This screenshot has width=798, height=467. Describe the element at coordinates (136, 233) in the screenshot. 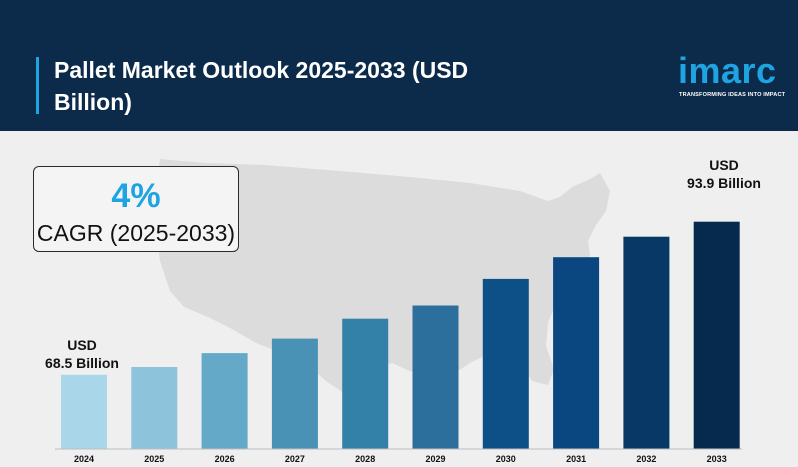

I see `cagr-label: CAGR (2025-2033)` at that location.